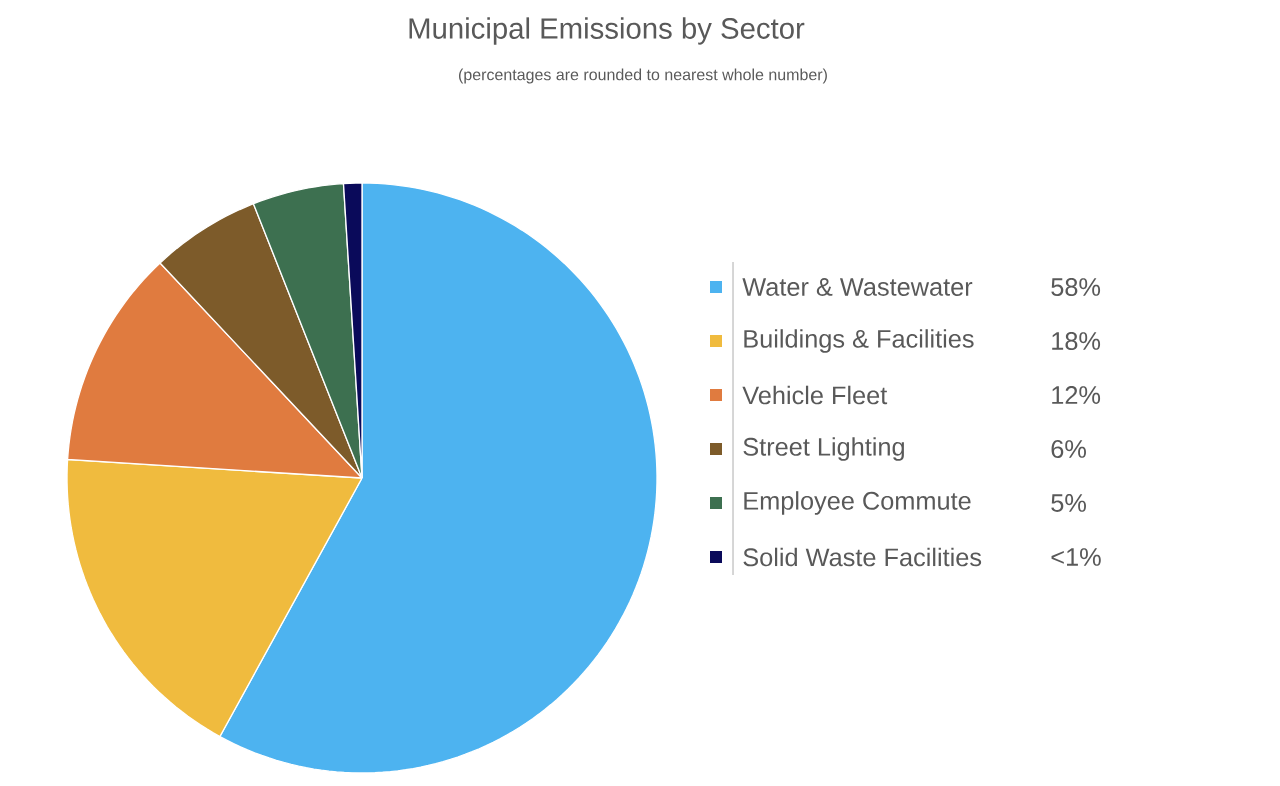 The height and width of the screenshot is (786, 1280). Describe the element at coordinates (607, 31) in the screenshot. I see `chart-title: Municipal Emissions by Sector` at that location.